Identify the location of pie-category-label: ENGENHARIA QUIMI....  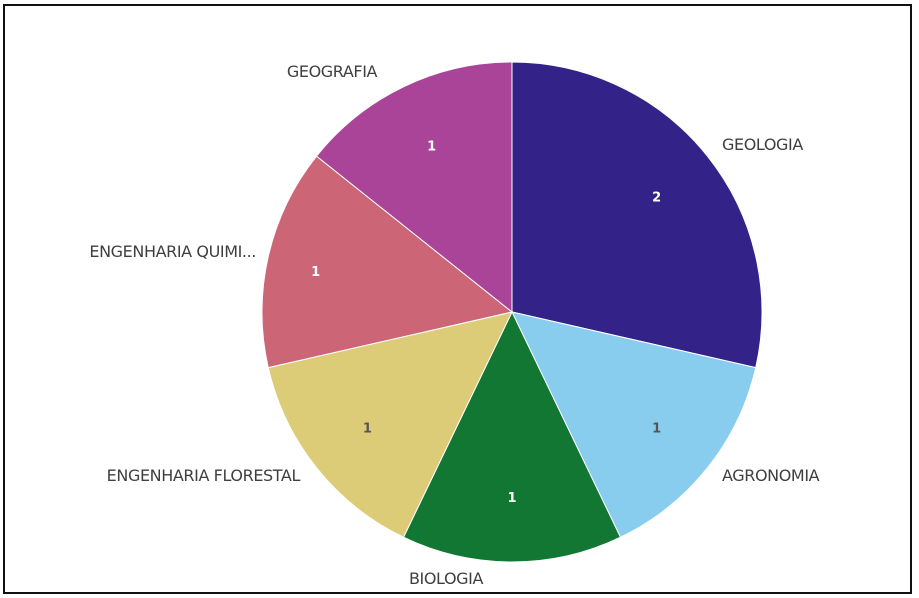
(172, 251).